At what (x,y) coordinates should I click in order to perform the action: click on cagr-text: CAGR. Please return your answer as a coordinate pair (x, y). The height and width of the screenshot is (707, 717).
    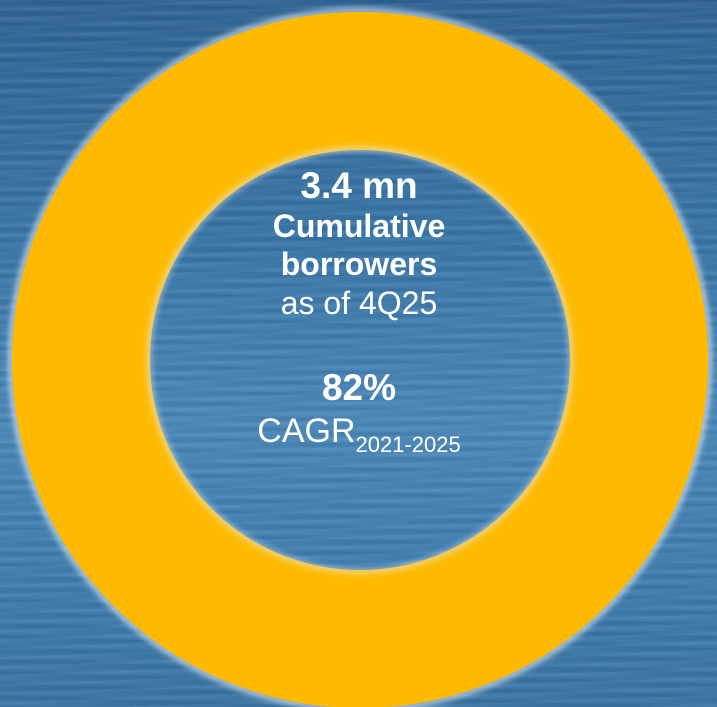
    Looking at the image, I should click on (306, 431).